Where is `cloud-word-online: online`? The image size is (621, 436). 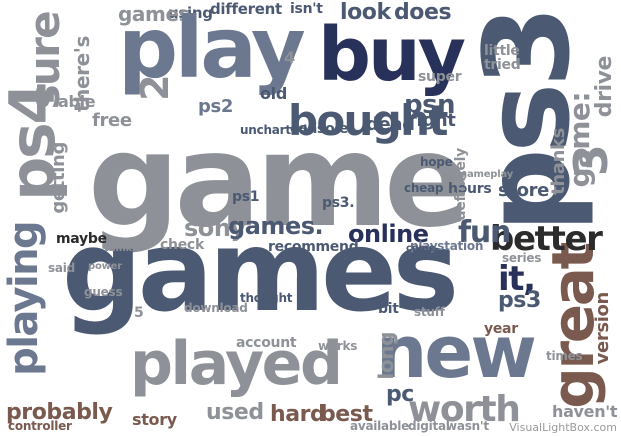
cloud-word-online: online is located at coordinates (388, 234).